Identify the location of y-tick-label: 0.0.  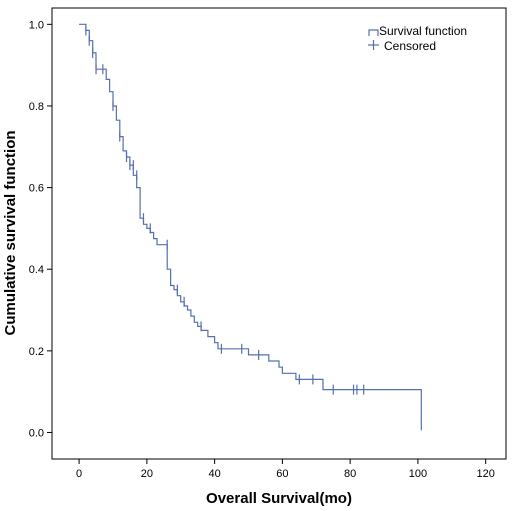
(36, 433).